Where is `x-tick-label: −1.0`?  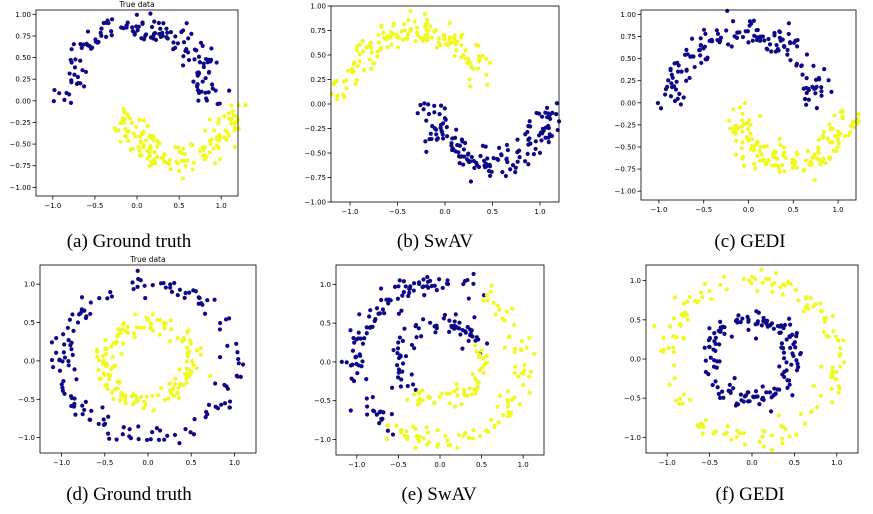
x-tick-label: −1.0 is located at coordinates (658, 210).